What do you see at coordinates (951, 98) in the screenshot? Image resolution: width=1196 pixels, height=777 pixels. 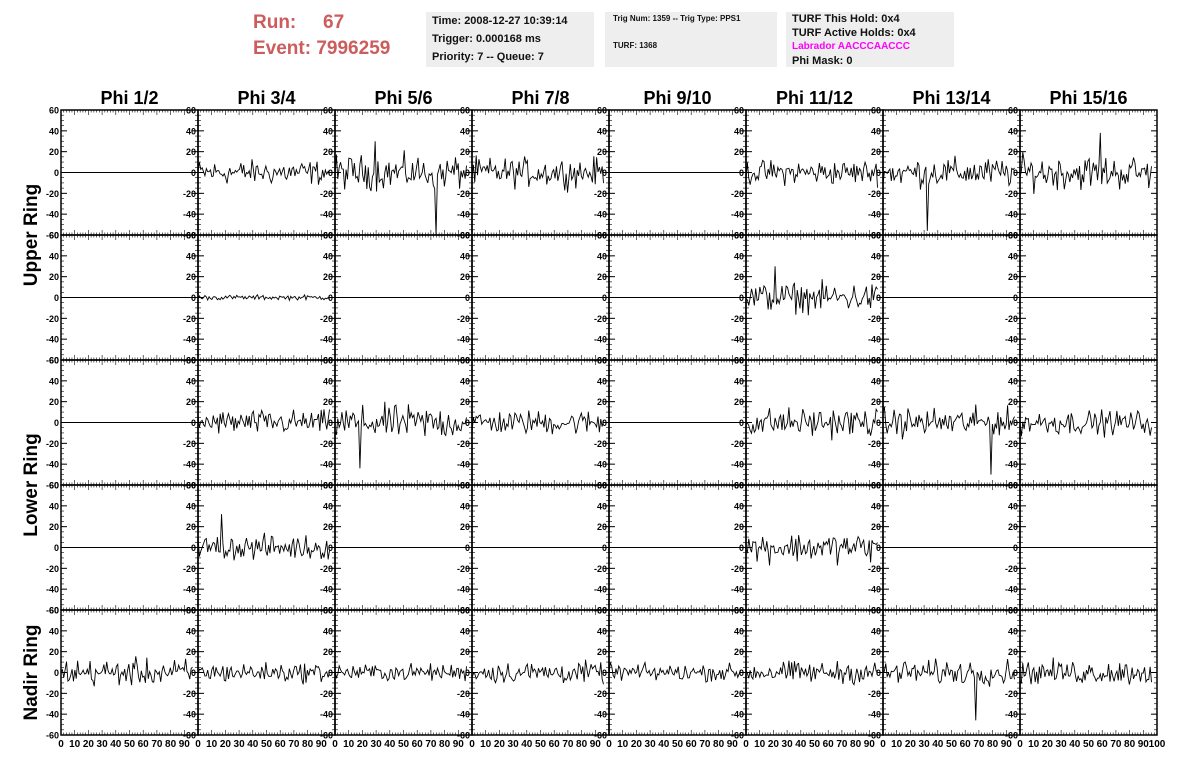 I see `column-header: Phi 13/14` at bounding box center [951, 98].